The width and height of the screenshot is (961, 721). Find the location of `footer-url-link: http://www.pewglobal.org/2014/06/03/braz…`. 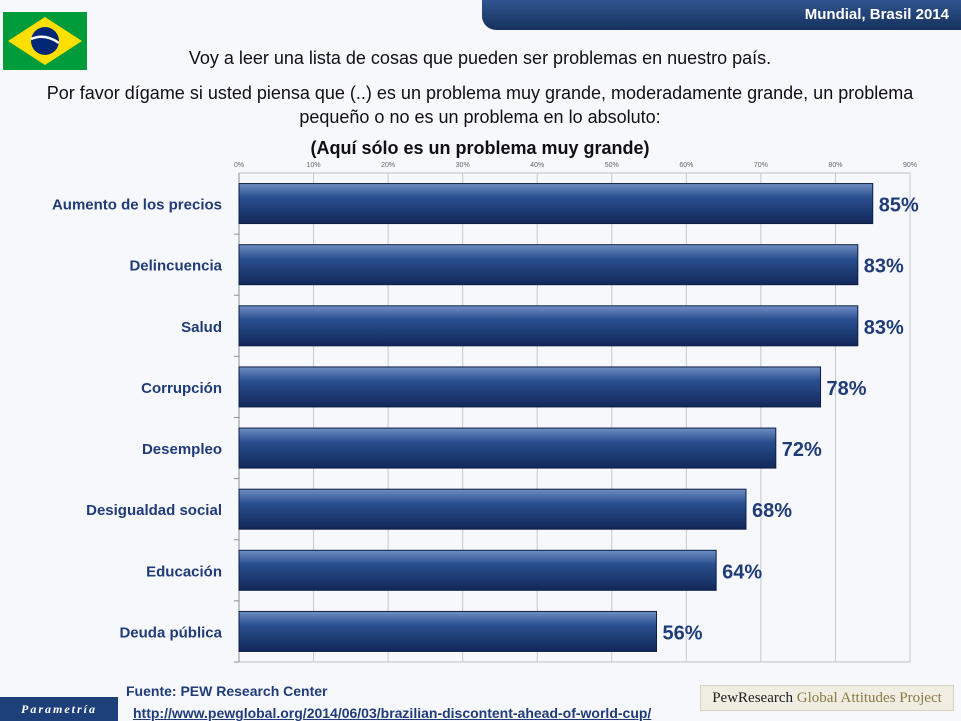

footer-url-link: http://www.pewglobal.org/2014/06/03/braz… is located at coordinates (392, 713).